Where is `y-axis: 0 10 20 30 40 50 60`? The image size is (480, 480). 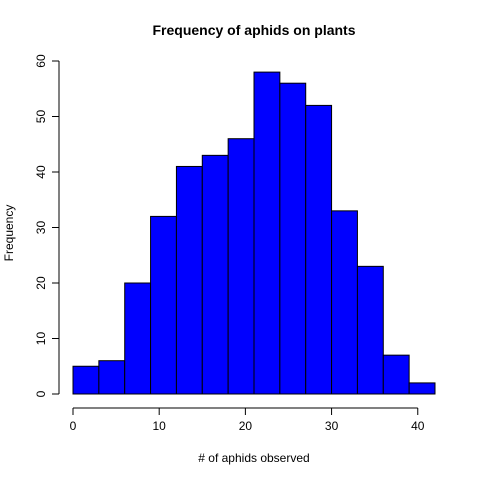
y-axis: 0 10 20 30 40 50 60 is located at coordinates (47, 225).